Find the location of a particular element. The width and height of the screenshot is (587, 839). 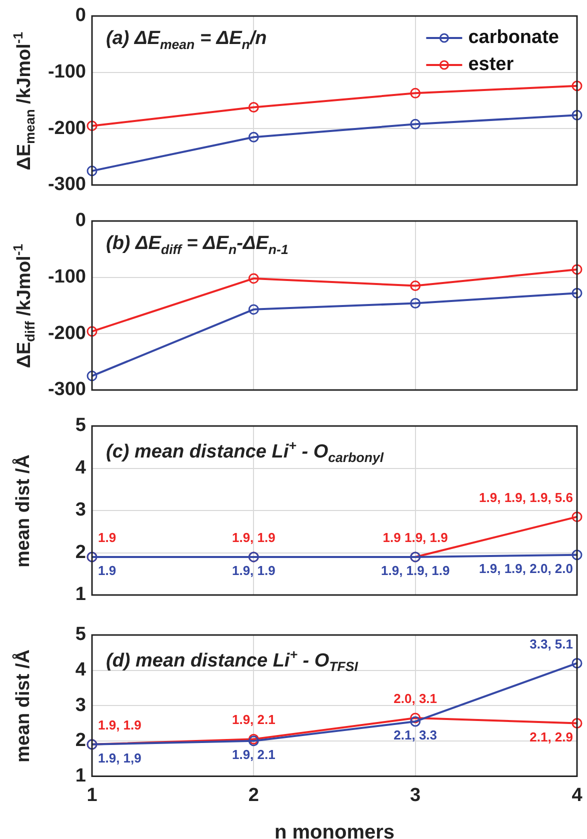

annotation: 2.0, 3.1 is located at coordinates (416, 698).